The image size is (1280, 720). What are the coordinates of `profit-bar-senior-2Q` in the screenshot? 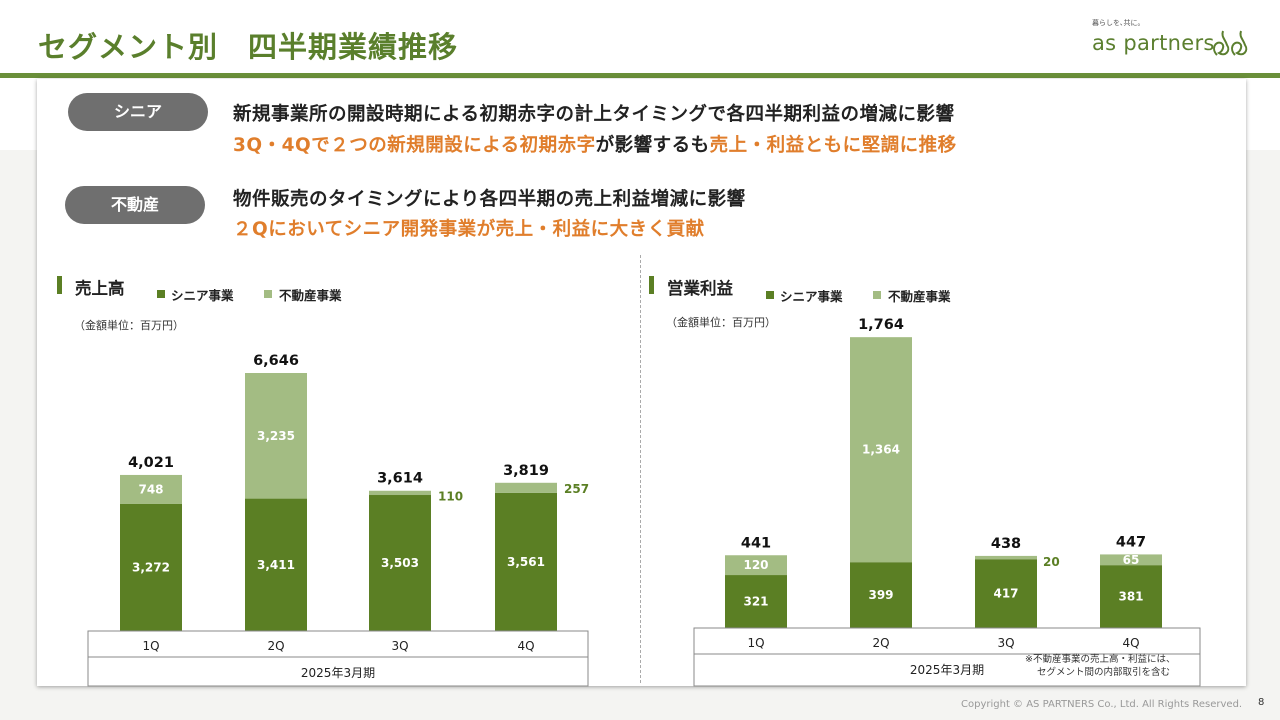 It's located at (881, 595).